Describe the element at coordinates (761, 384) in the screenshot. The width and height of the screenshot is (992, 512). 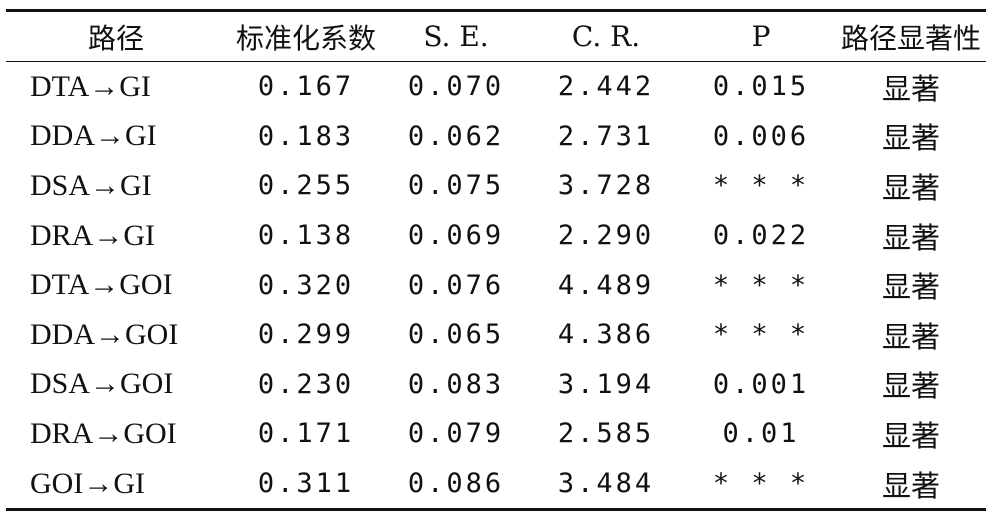
I see `p-cell: 0.001` at that location.